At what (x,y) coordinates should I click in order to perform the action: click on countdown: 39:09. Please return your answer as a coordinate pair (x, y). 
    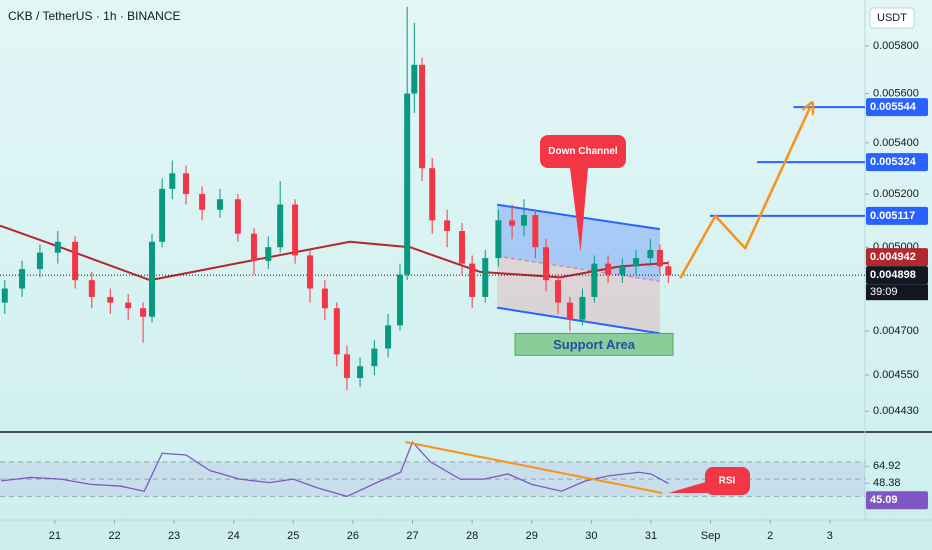
    Looking at the image, I should click on (884, 292).